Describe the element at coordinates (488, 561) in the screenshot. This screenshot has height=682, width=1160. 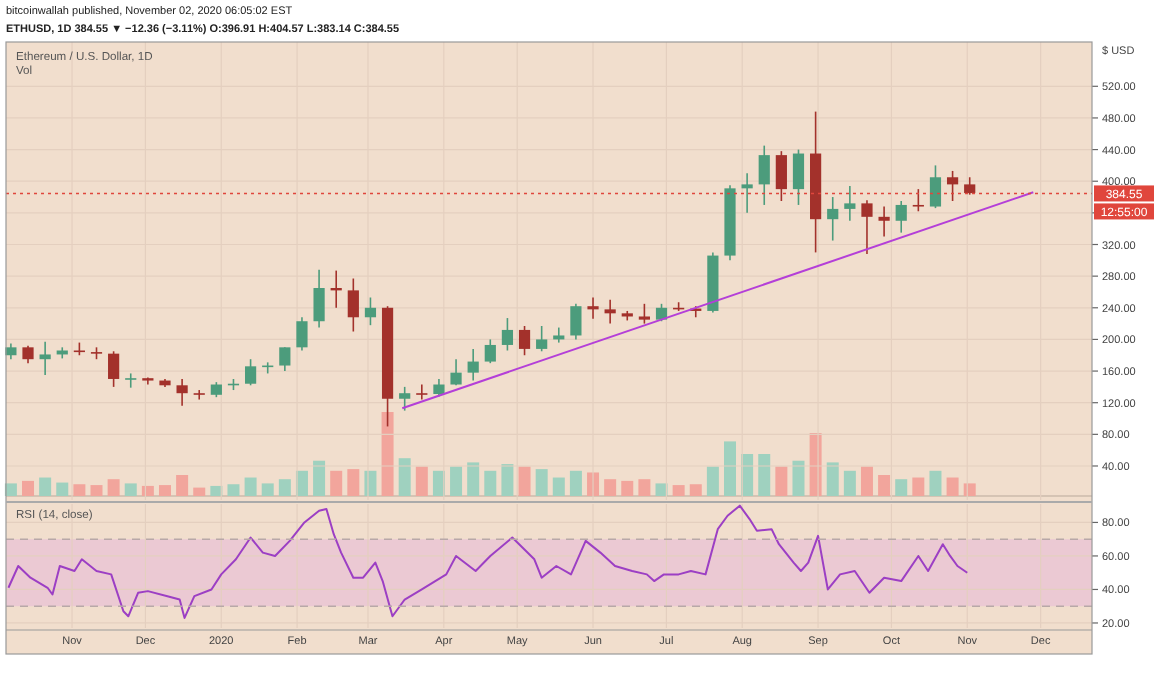
I see `line-series` at that location.